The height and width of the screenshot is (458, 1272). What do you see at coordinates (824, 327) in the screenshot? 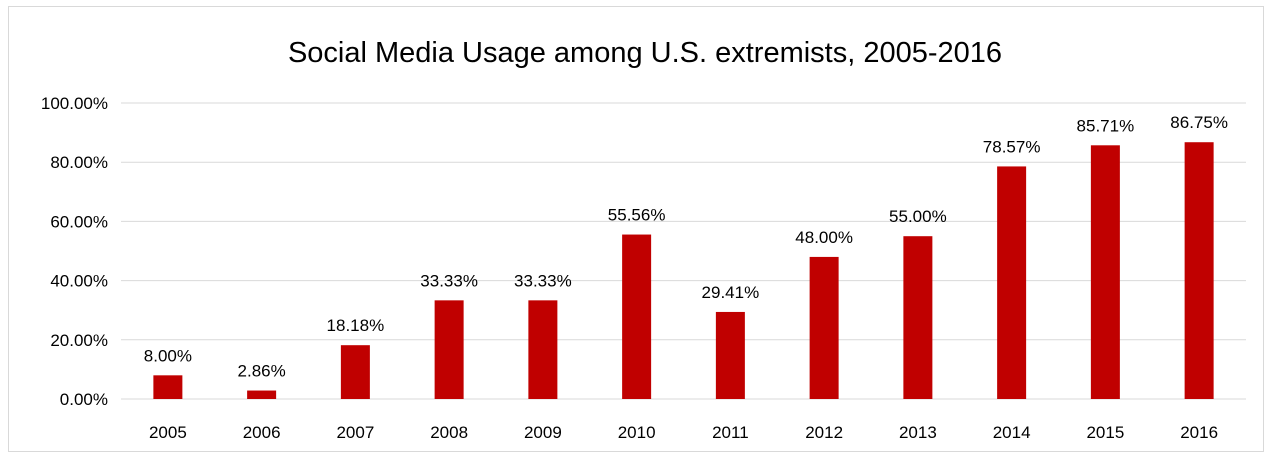
I see `bar-2012` at bounding box center [824, 327].